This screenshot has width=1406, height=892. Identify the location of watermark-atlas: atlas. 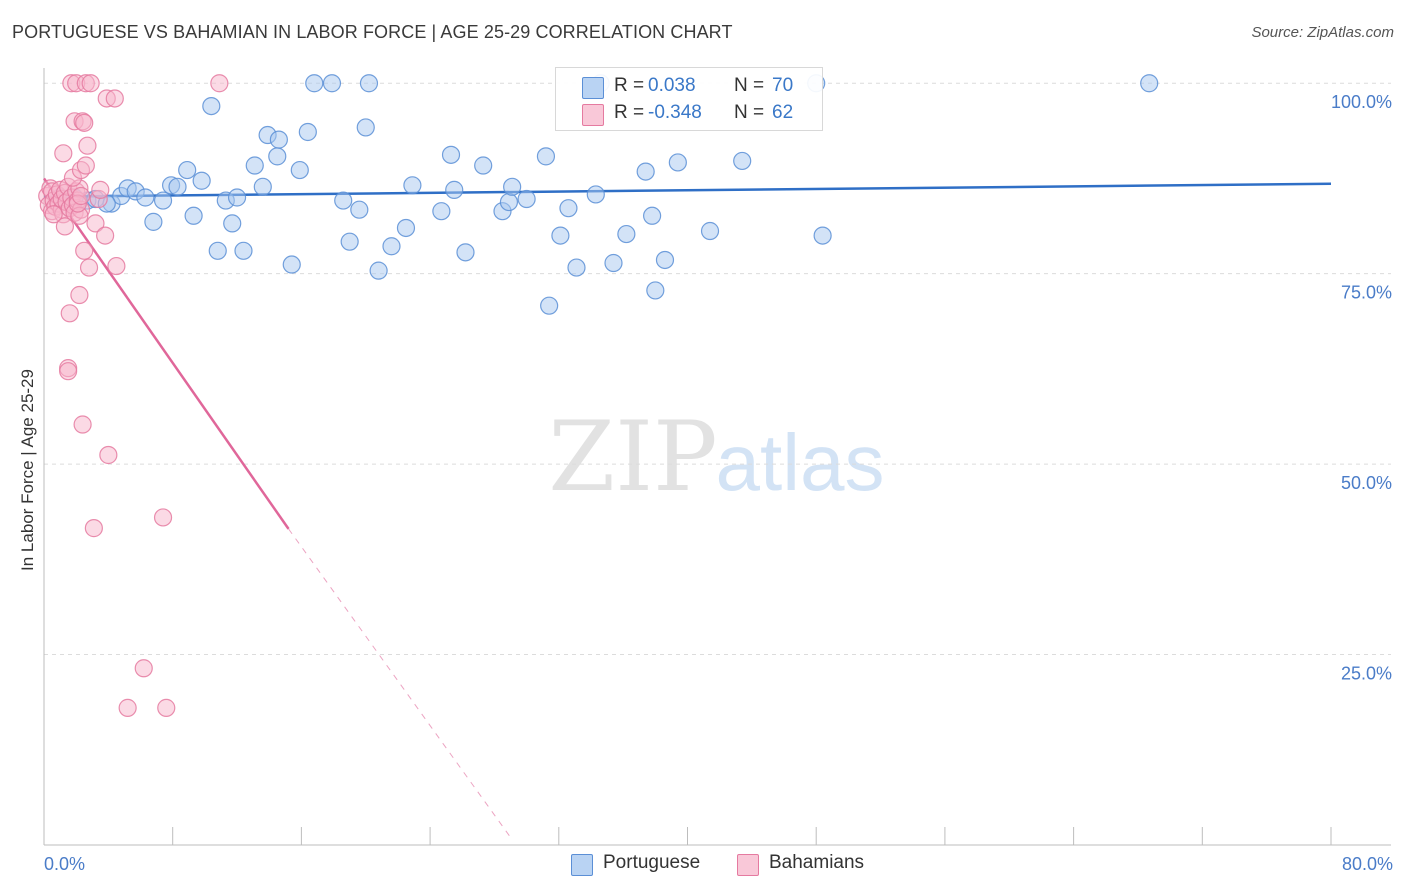
(800, 462).